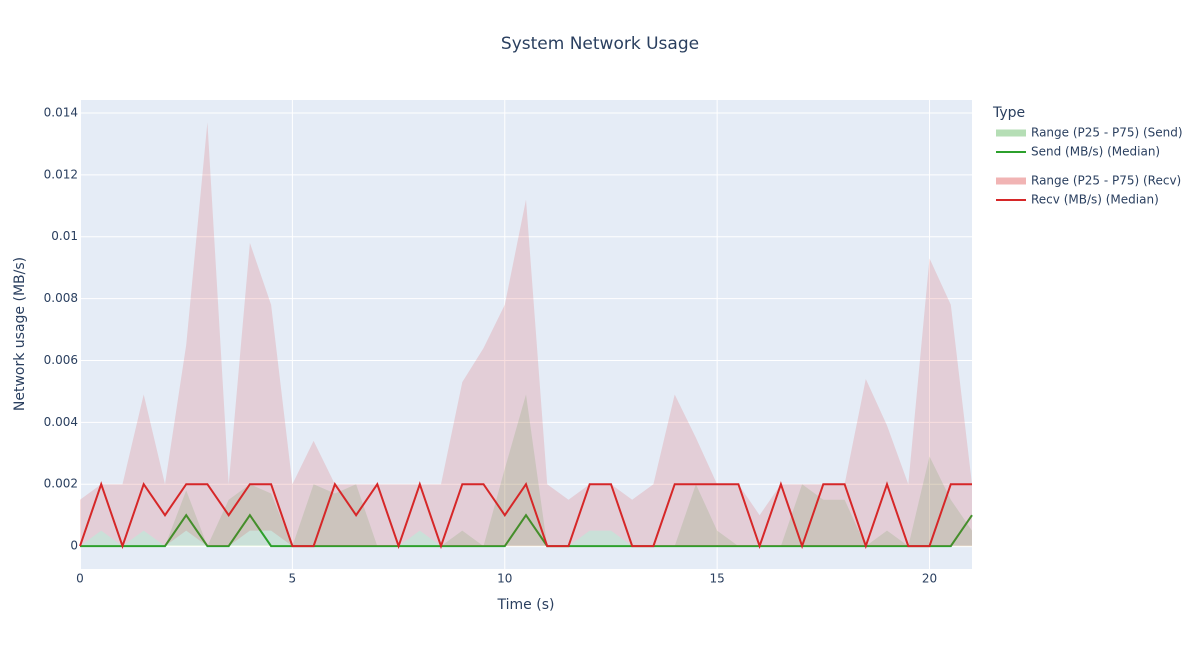  I want to click on legend-title: Type, so click(1008, 113).